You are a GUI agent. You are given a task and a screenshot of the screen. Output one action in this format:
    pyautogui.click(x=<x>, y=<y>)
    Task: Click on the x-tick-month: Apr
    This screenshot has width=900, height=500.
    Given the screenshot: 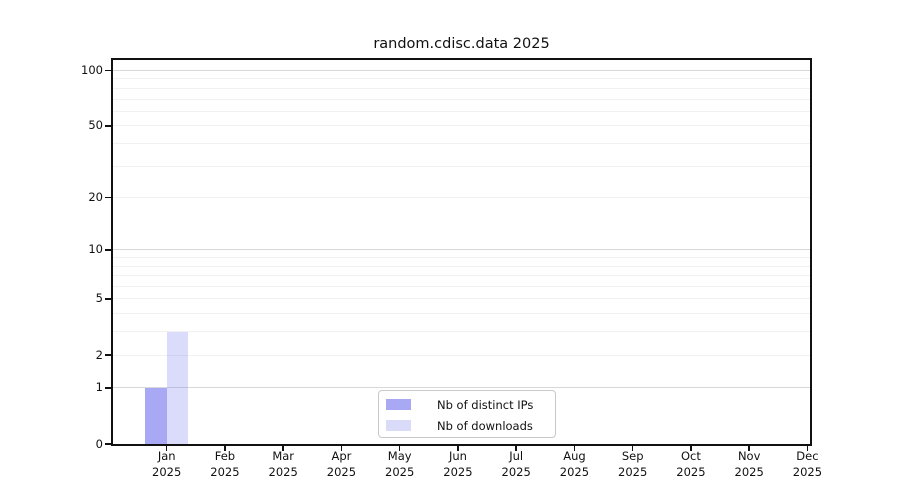 What is the action you would take?
    pyautogui.click(x=341, y=456)
    